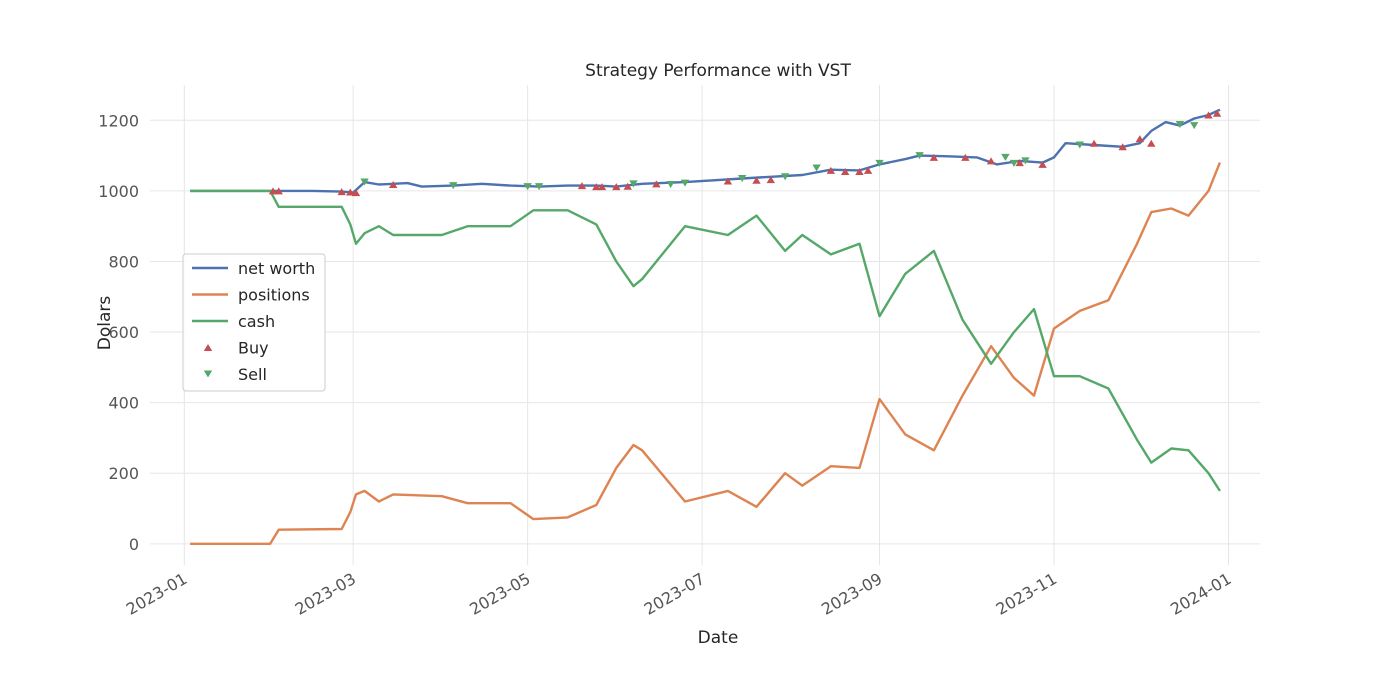 This screenshot has width=1400, height=700. Describe the element at coordinates (851, 594) in the screenshot. I see `x-tick-label: 2023-09` at that location.